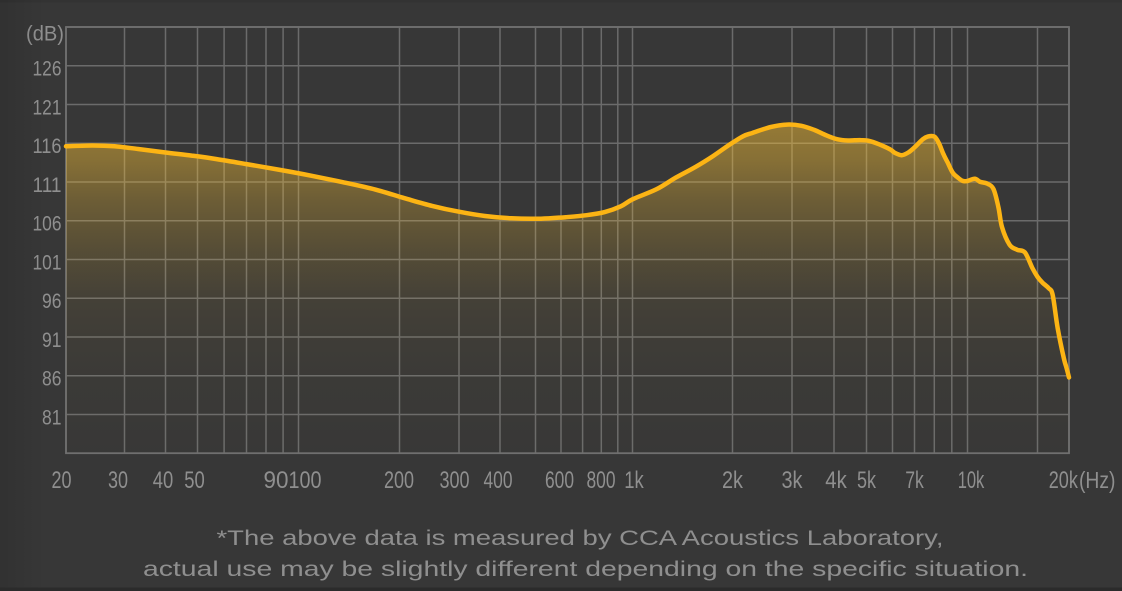 This screenshot has width=1122, height=591. What do you see at coordinates (836, 480) in the screenshot?
I see `svg-text: 4k` at bounding box center [836, 480].